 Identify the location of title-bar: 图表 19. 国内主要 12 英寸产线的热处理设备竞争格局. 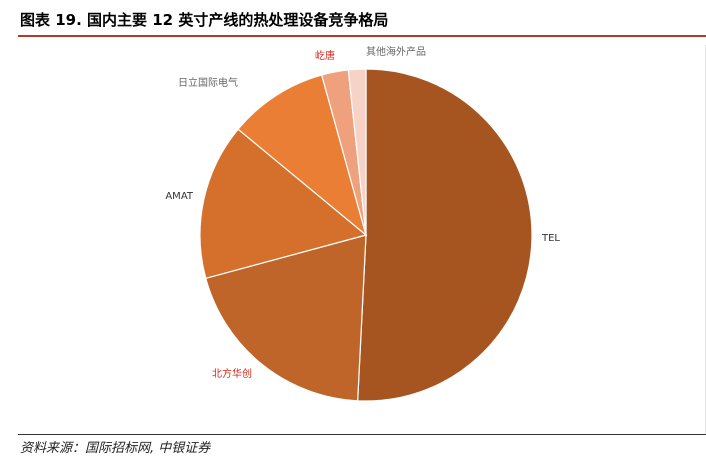
(353, 18).